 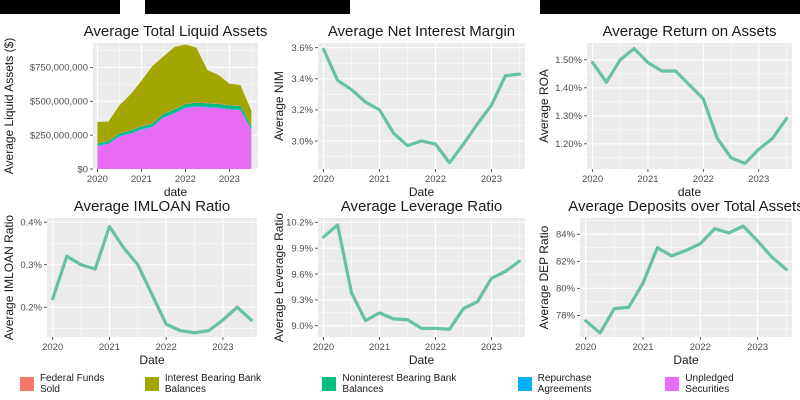 I want to click on y-tick-label: 1.40%, so click(x=568, y=88).